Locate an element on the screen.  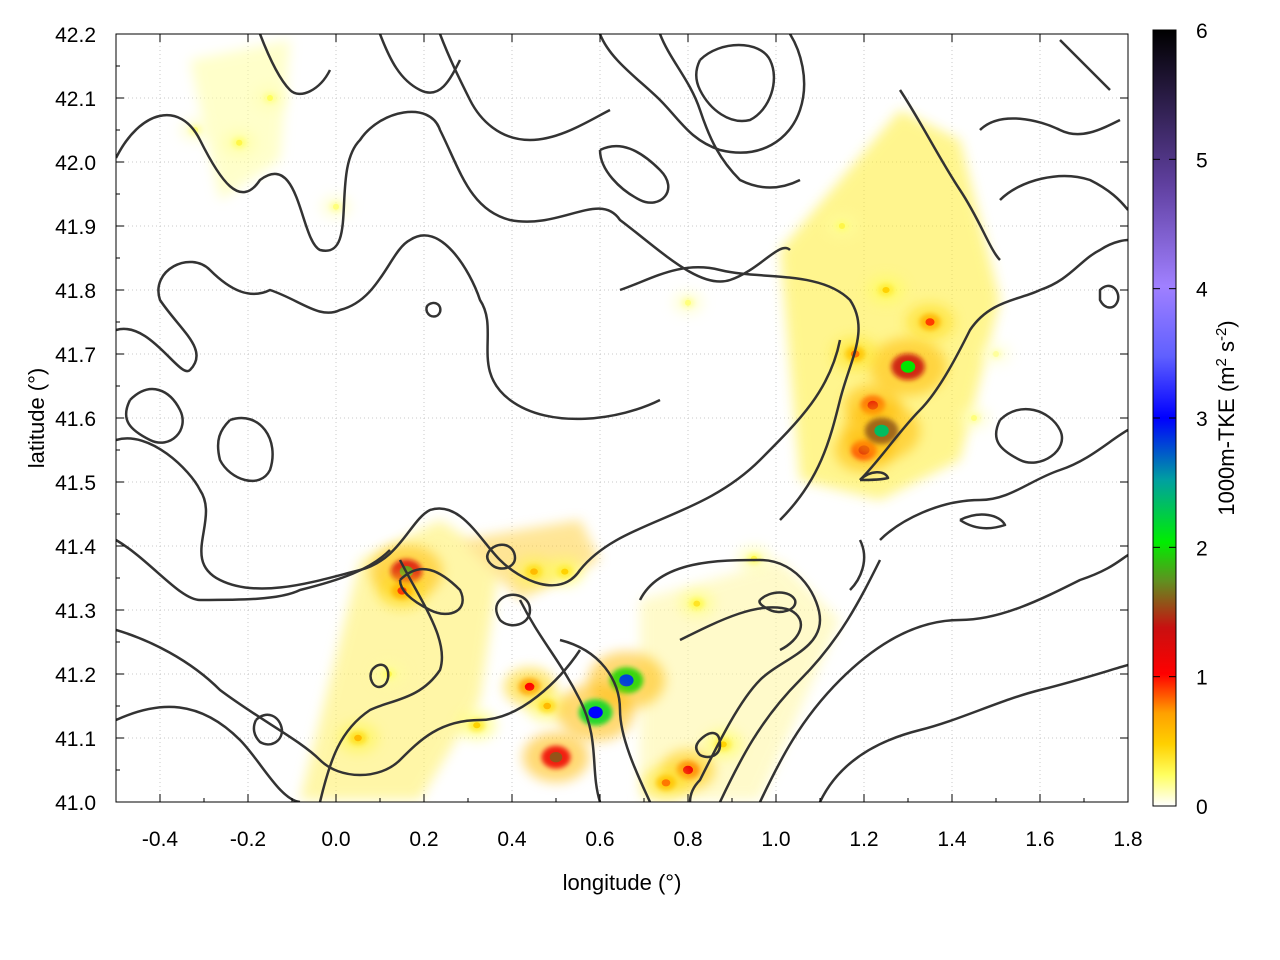
x-tick-label: 0.8 is located at coordinates (687, 839).